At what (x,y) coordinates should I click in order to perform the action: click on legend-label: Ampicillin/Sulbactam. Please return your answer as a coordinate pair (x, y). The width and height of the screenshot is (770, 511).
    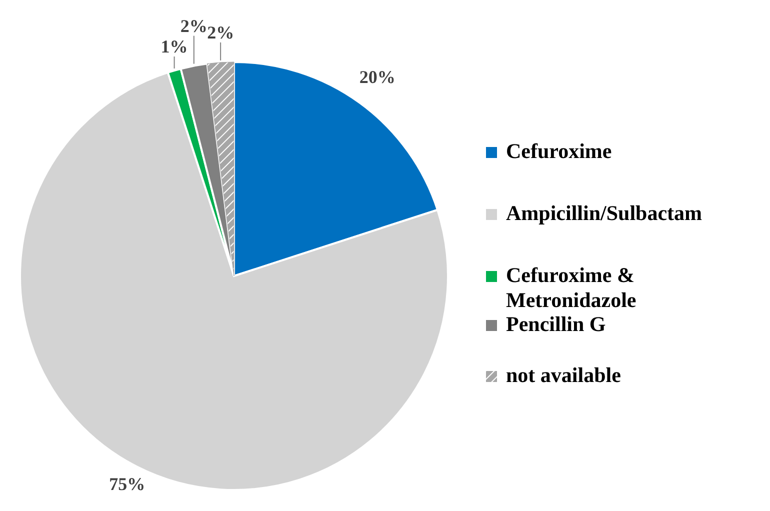
    Looking at the image, I should click on (604, 212).